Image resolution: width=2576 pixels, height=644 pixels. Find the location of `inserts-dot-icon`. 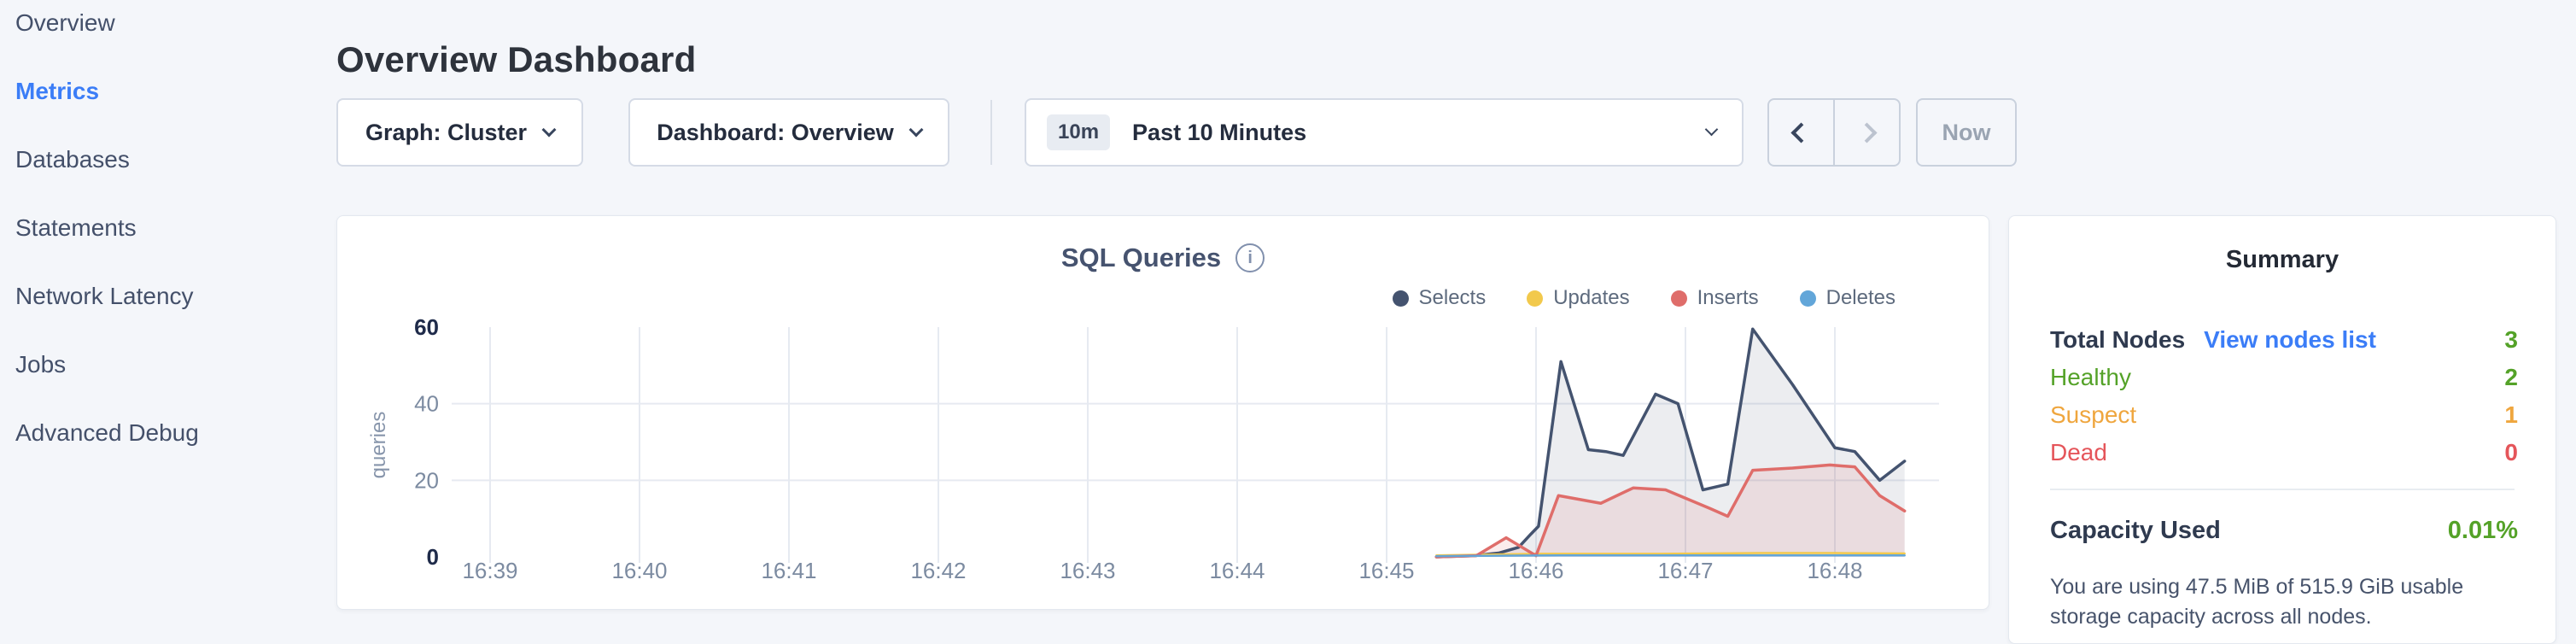

inserts-dot-icon is located at coordinates (1678, 298).